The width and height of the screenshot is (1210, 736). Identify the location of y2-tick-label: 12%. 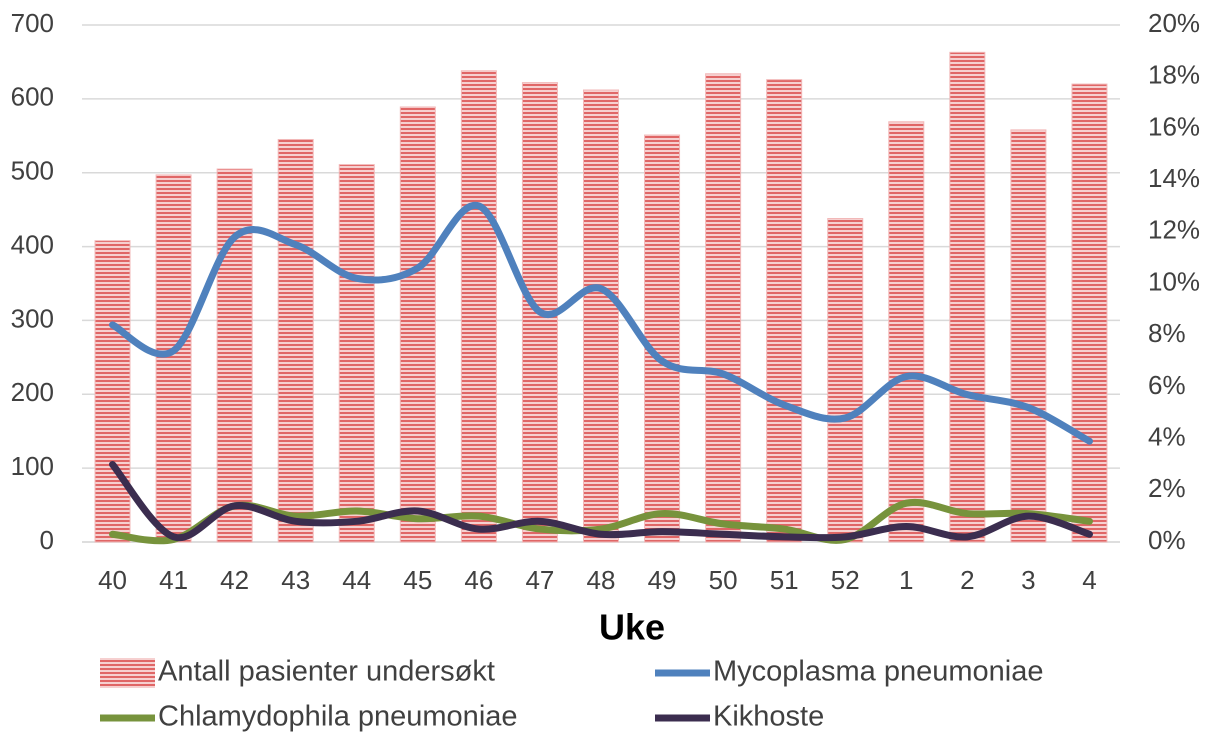
(1174, 230).